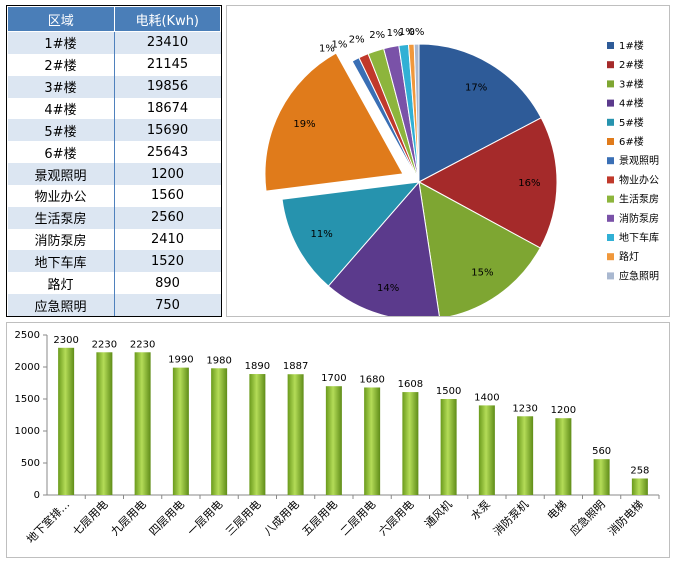 This screenshot has width=676, height=563. Describe the element at coordinates (167, 217) in the screenshot. I see `cell-consumption: 2560` at that location.